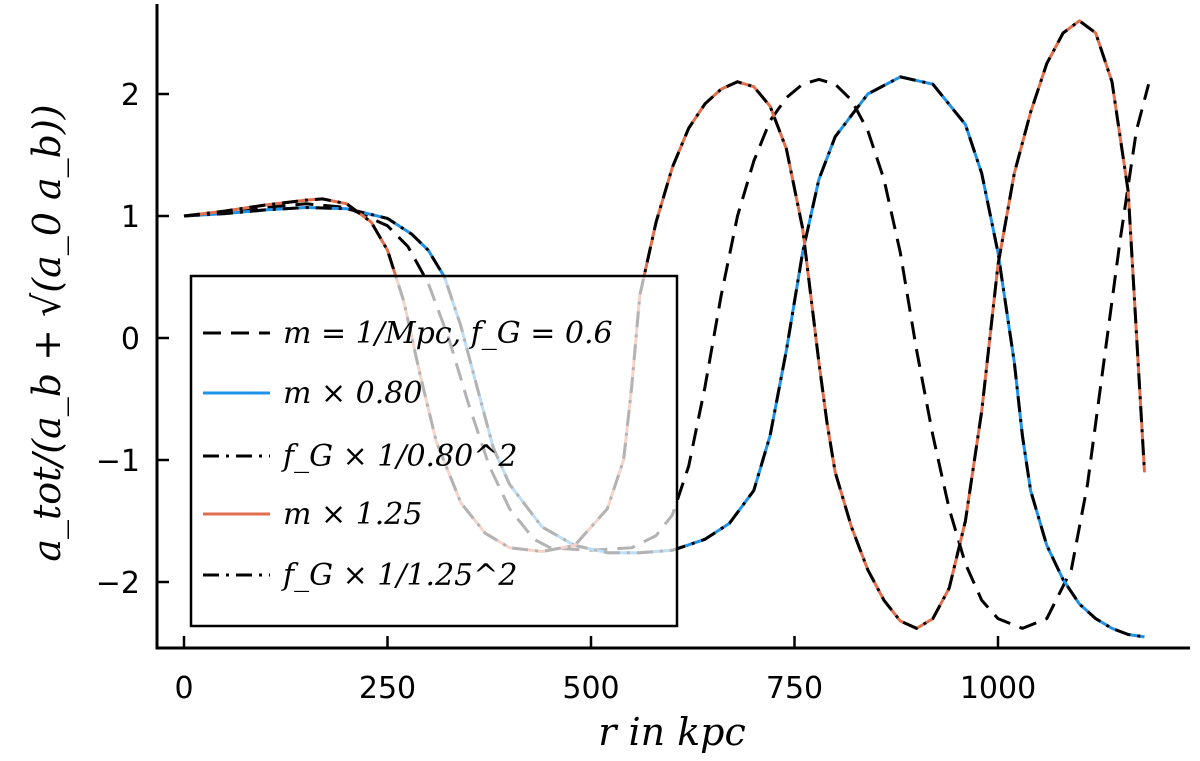  I want to click on x-axis-title: r in kpc, so click(672, 732).